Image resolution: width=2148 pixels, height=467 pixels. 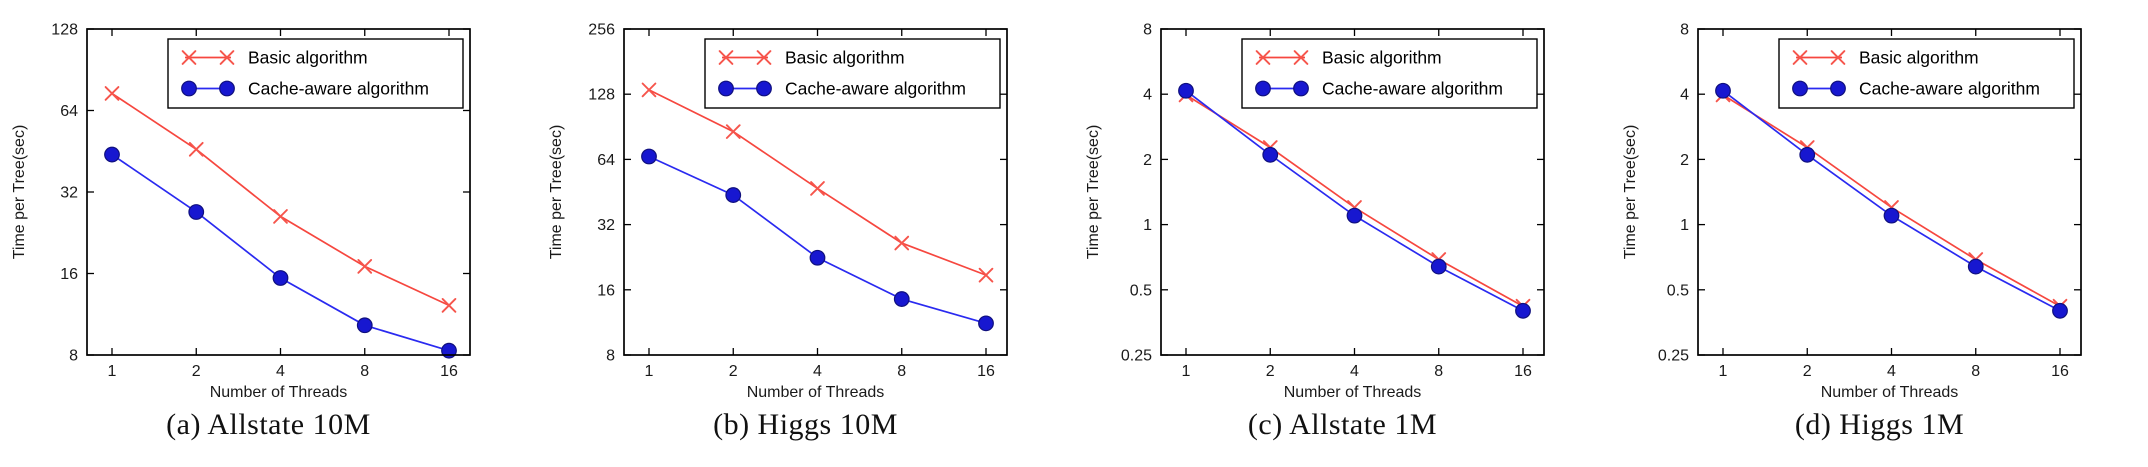 I want to click on y-tick-label: 1, so click(x=1684, y=225).